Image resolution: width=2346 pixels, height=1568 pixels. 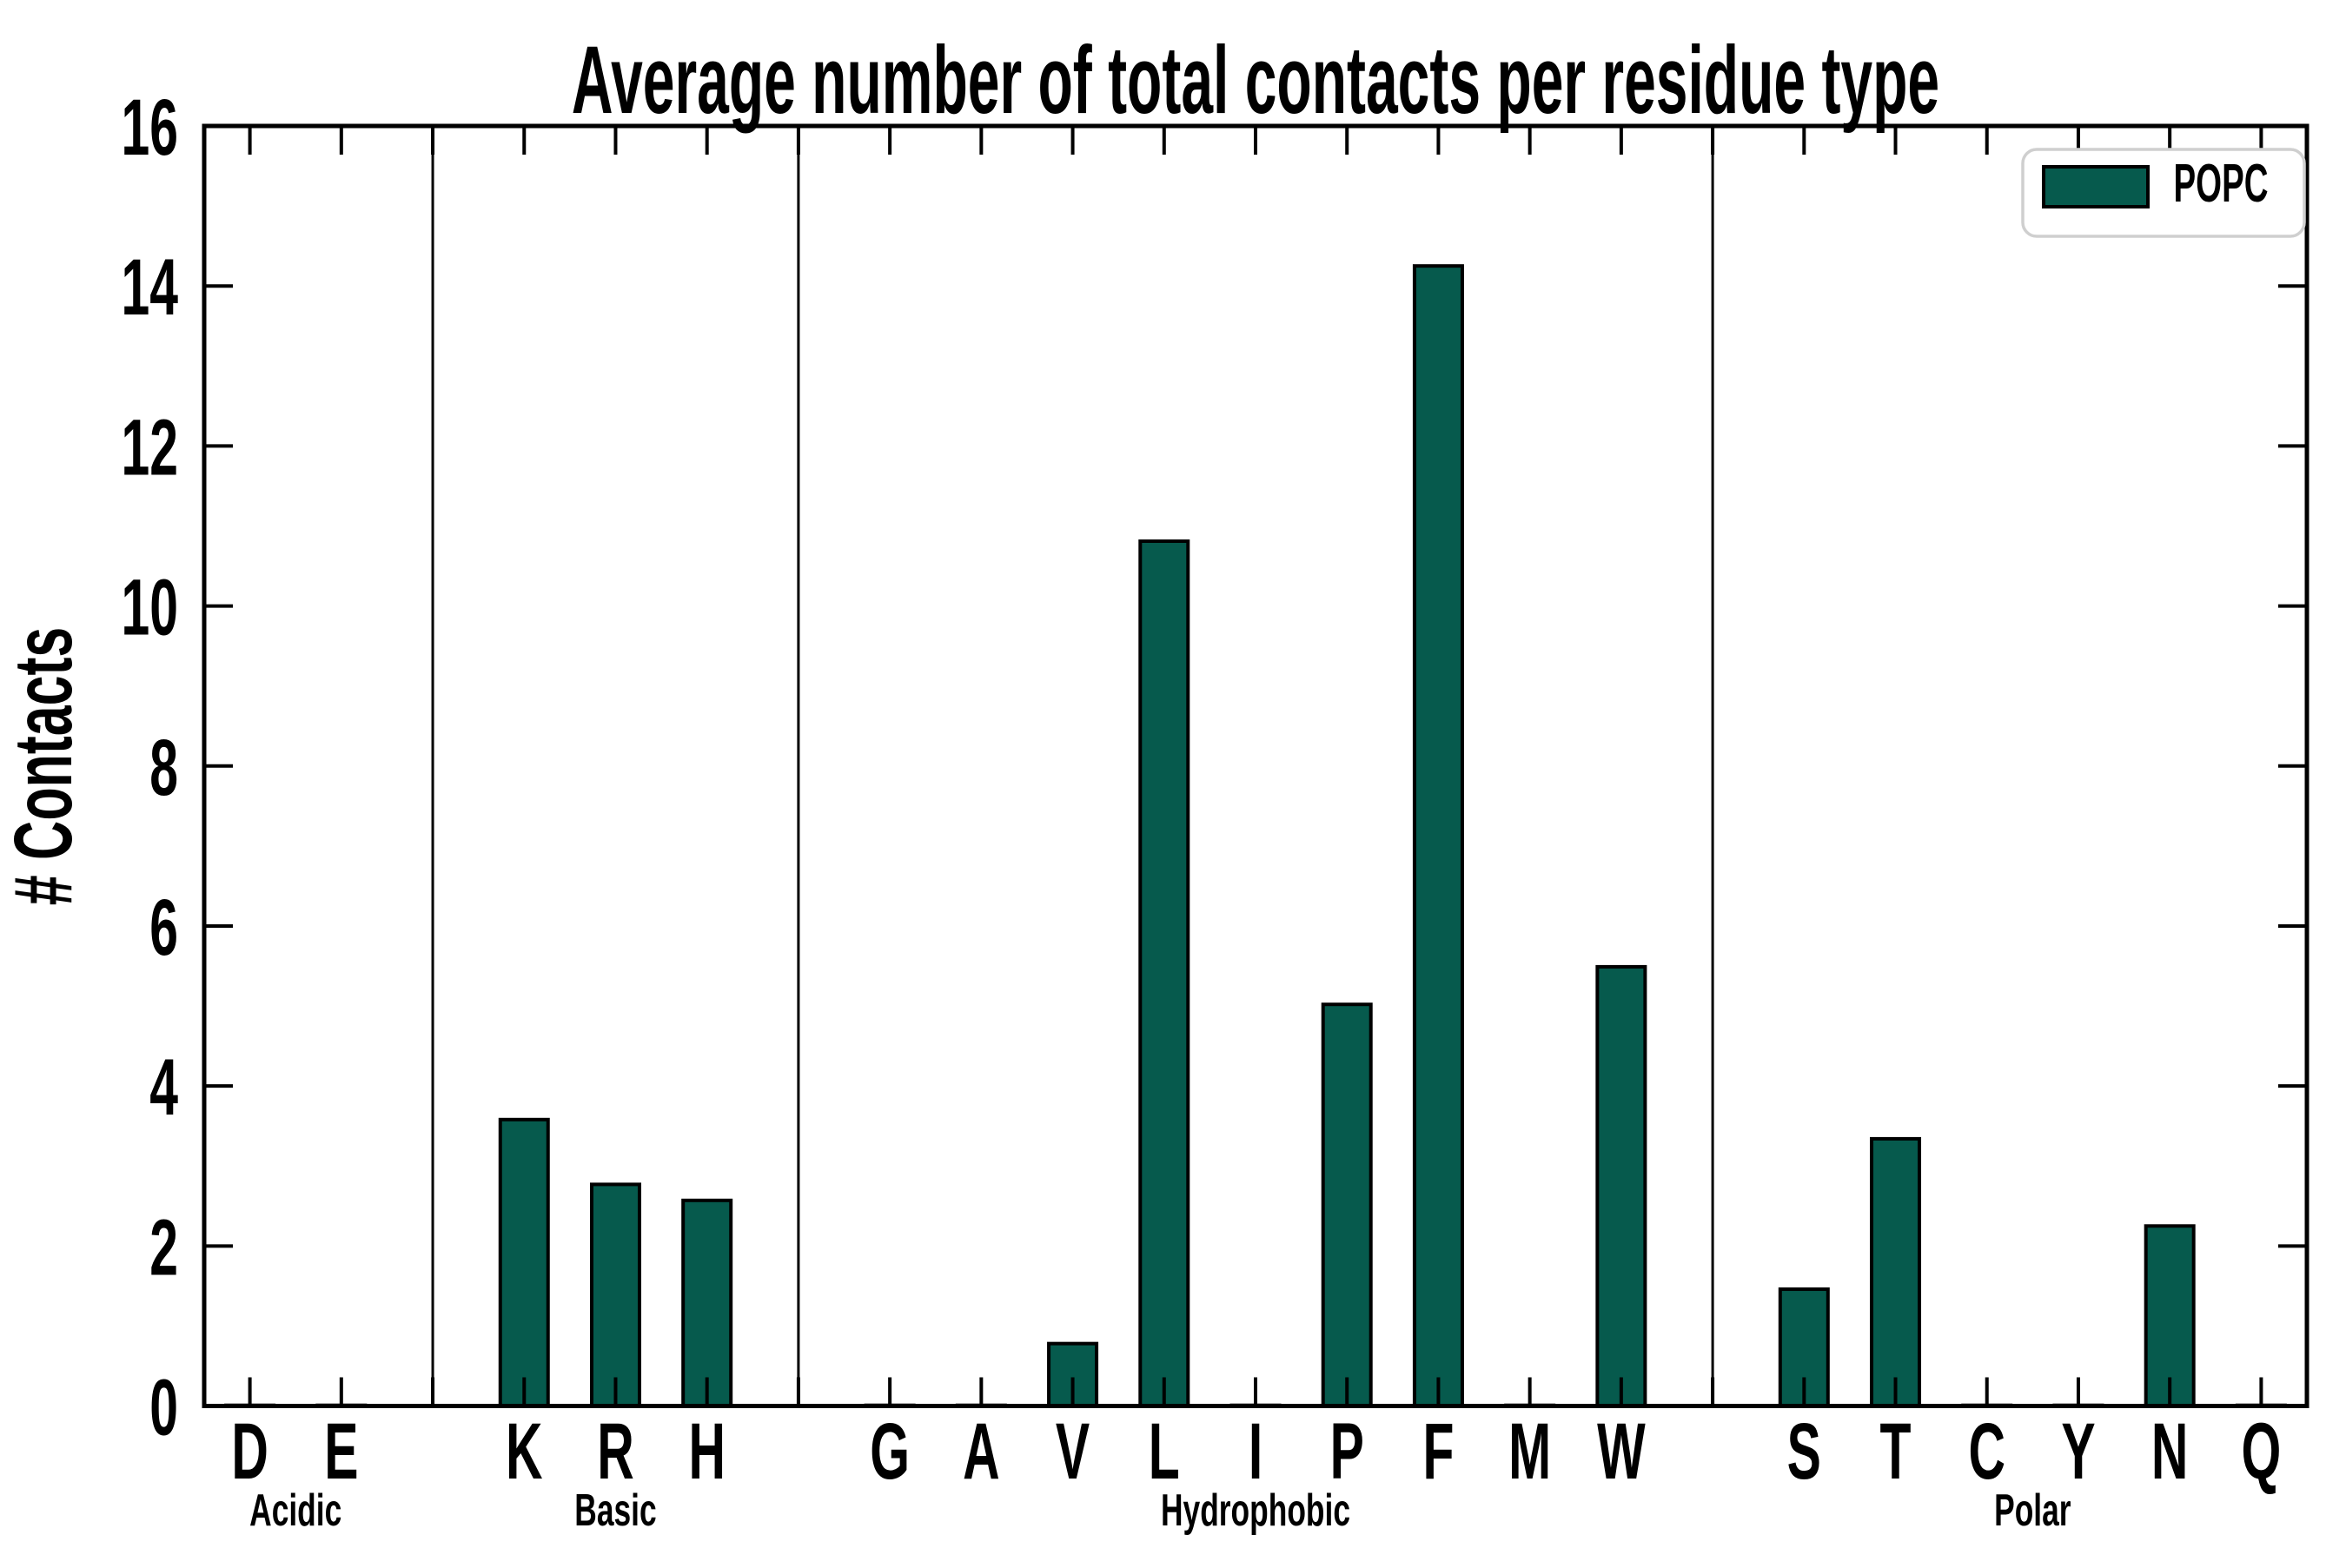 I want to click on y-tick-label-12: 12, so click(x=150, y=447).